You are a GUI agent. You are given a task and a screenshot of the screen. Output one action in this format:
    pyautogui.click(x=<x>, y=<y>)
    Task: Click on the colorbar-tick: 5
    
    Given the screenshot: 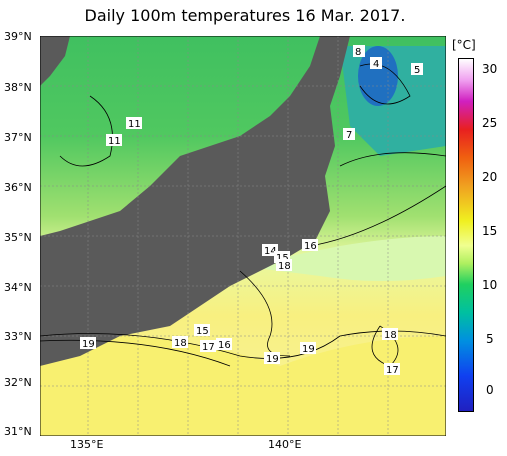 What is the action you would take?
    pyautogui.click(x=490, y=339)
    